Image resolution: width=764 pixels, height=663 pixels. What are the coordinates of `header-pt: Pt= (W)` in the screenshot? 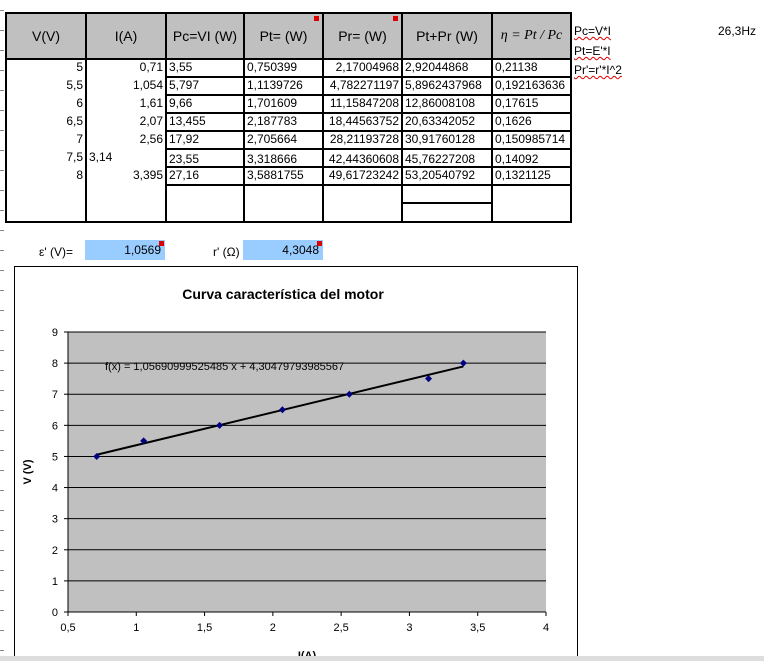 It's located at (283, 36).